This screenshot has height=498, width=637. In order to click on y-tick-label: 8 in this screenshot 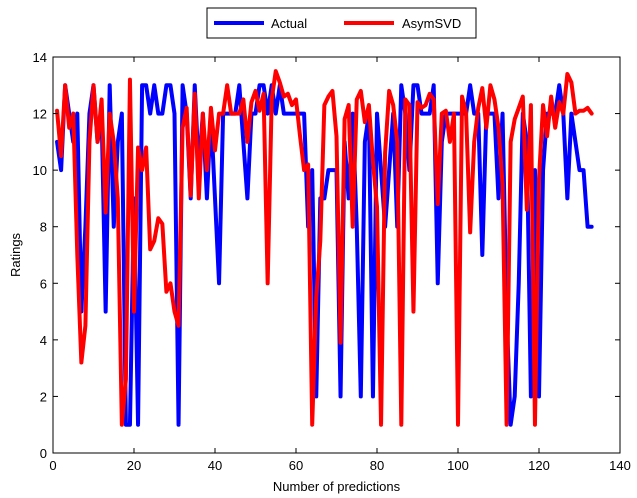, I will do `click(43, 227)`.